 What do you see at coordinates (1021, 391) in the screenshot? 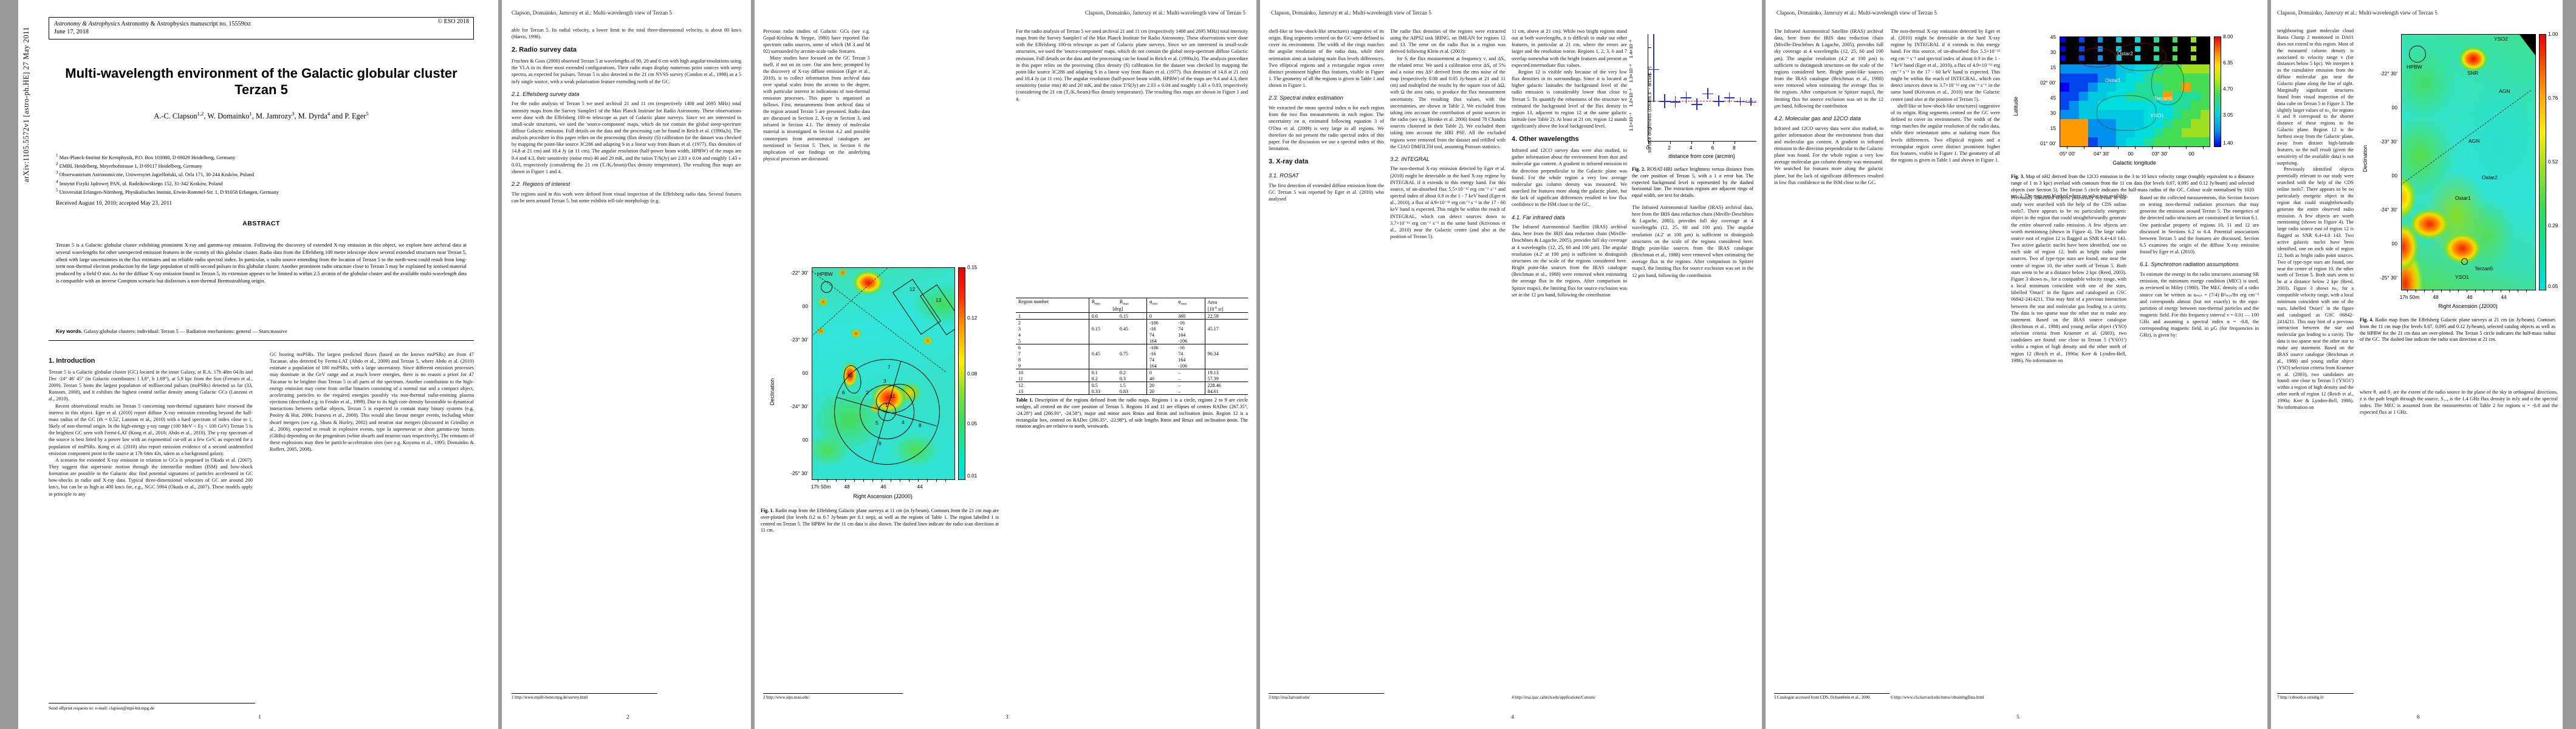
I see `table-cell-region: 13` at bounding box center [1021, 391].